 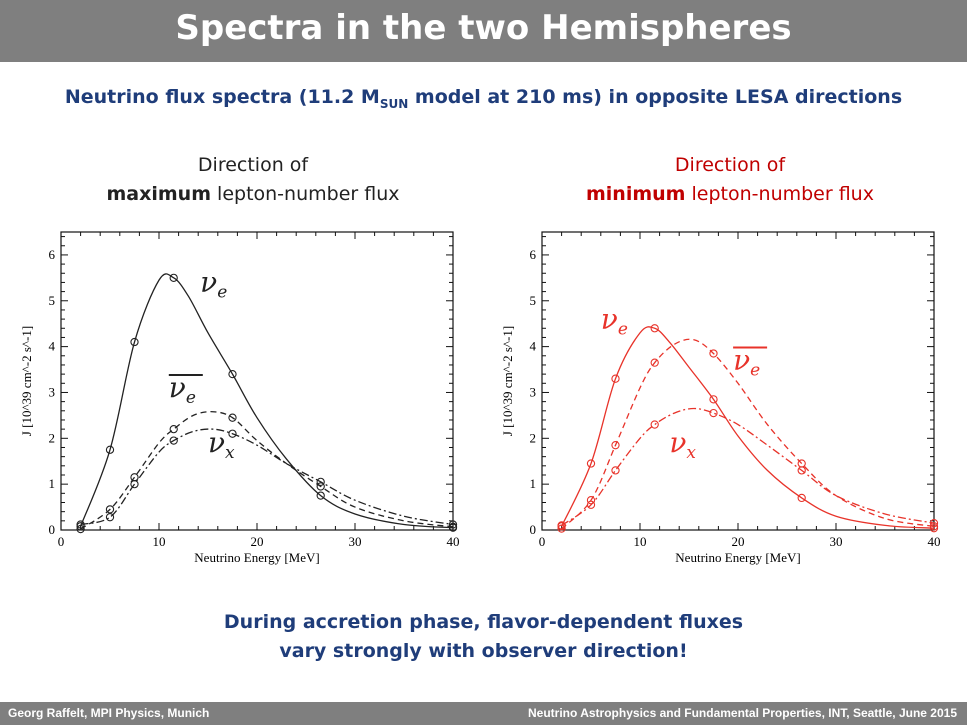 I want to click on footer-author: Georg Raffelt, MPI Physics, Munich, so click(x=109, y=713).